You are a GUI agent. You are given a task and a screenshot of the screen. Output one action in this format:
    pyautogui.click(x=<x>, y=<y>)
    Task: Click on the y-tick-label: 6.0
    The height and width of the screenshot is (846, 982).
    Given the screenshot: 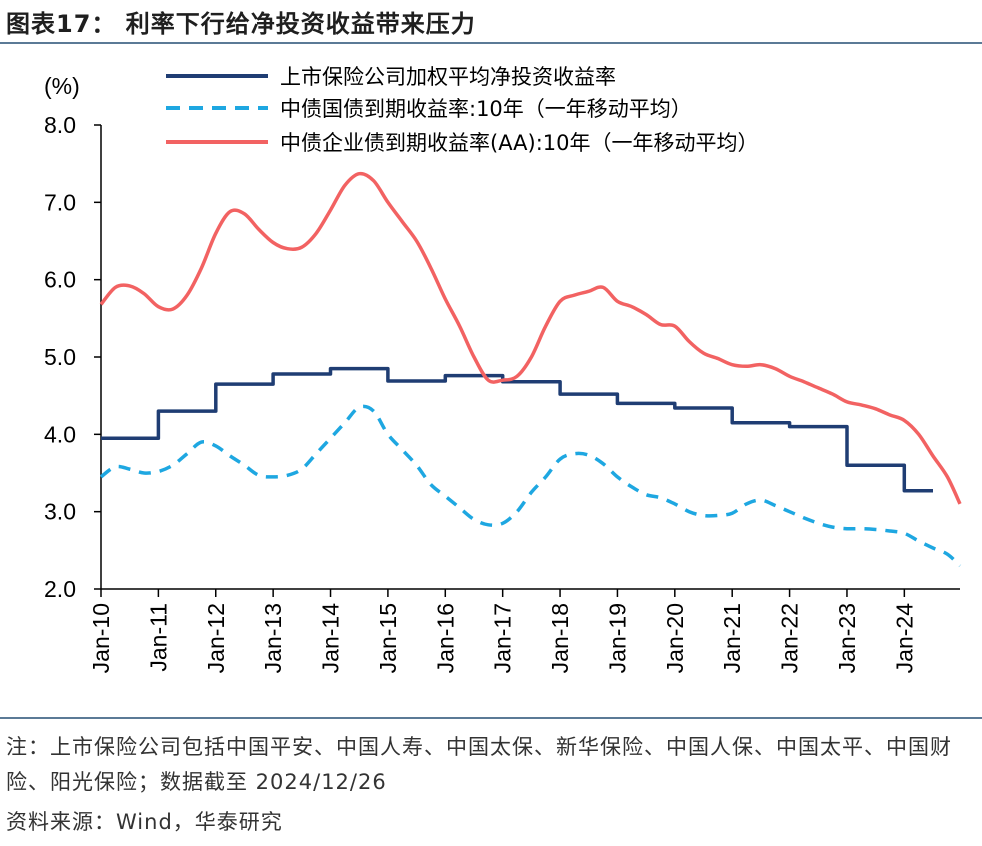 What is the action you would take?
    pyautogui.click(x=60, y=280)
    